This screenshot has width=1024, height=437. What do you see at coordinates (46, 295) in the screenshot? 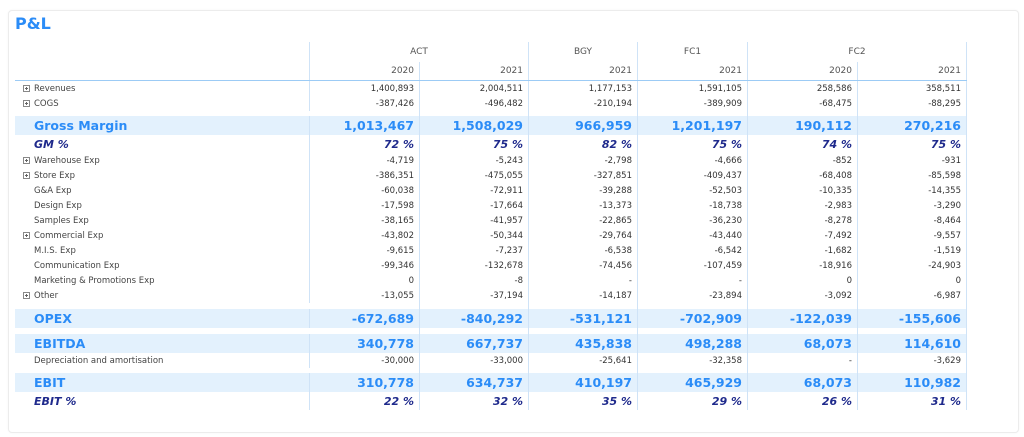
I see `row-label: Other` at bounding box center [46, 295].